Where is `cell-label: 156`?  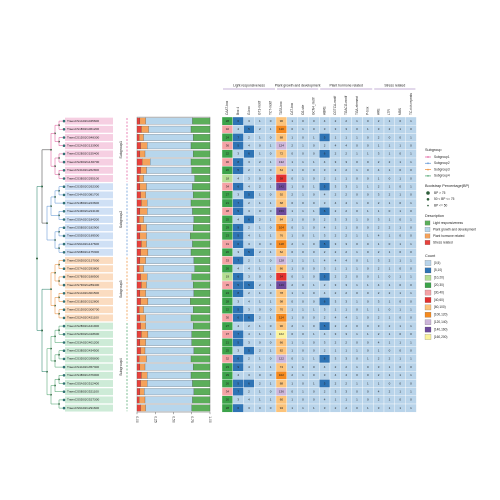 cell-label: 156 is located at coordinates (281, 211).